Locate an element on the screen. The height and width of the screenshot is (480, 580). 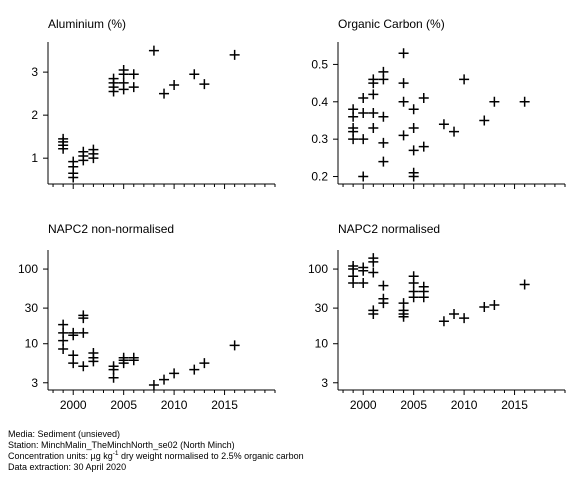
panel-title: Organic Carbon (%) is located at coordinates (391, 24).